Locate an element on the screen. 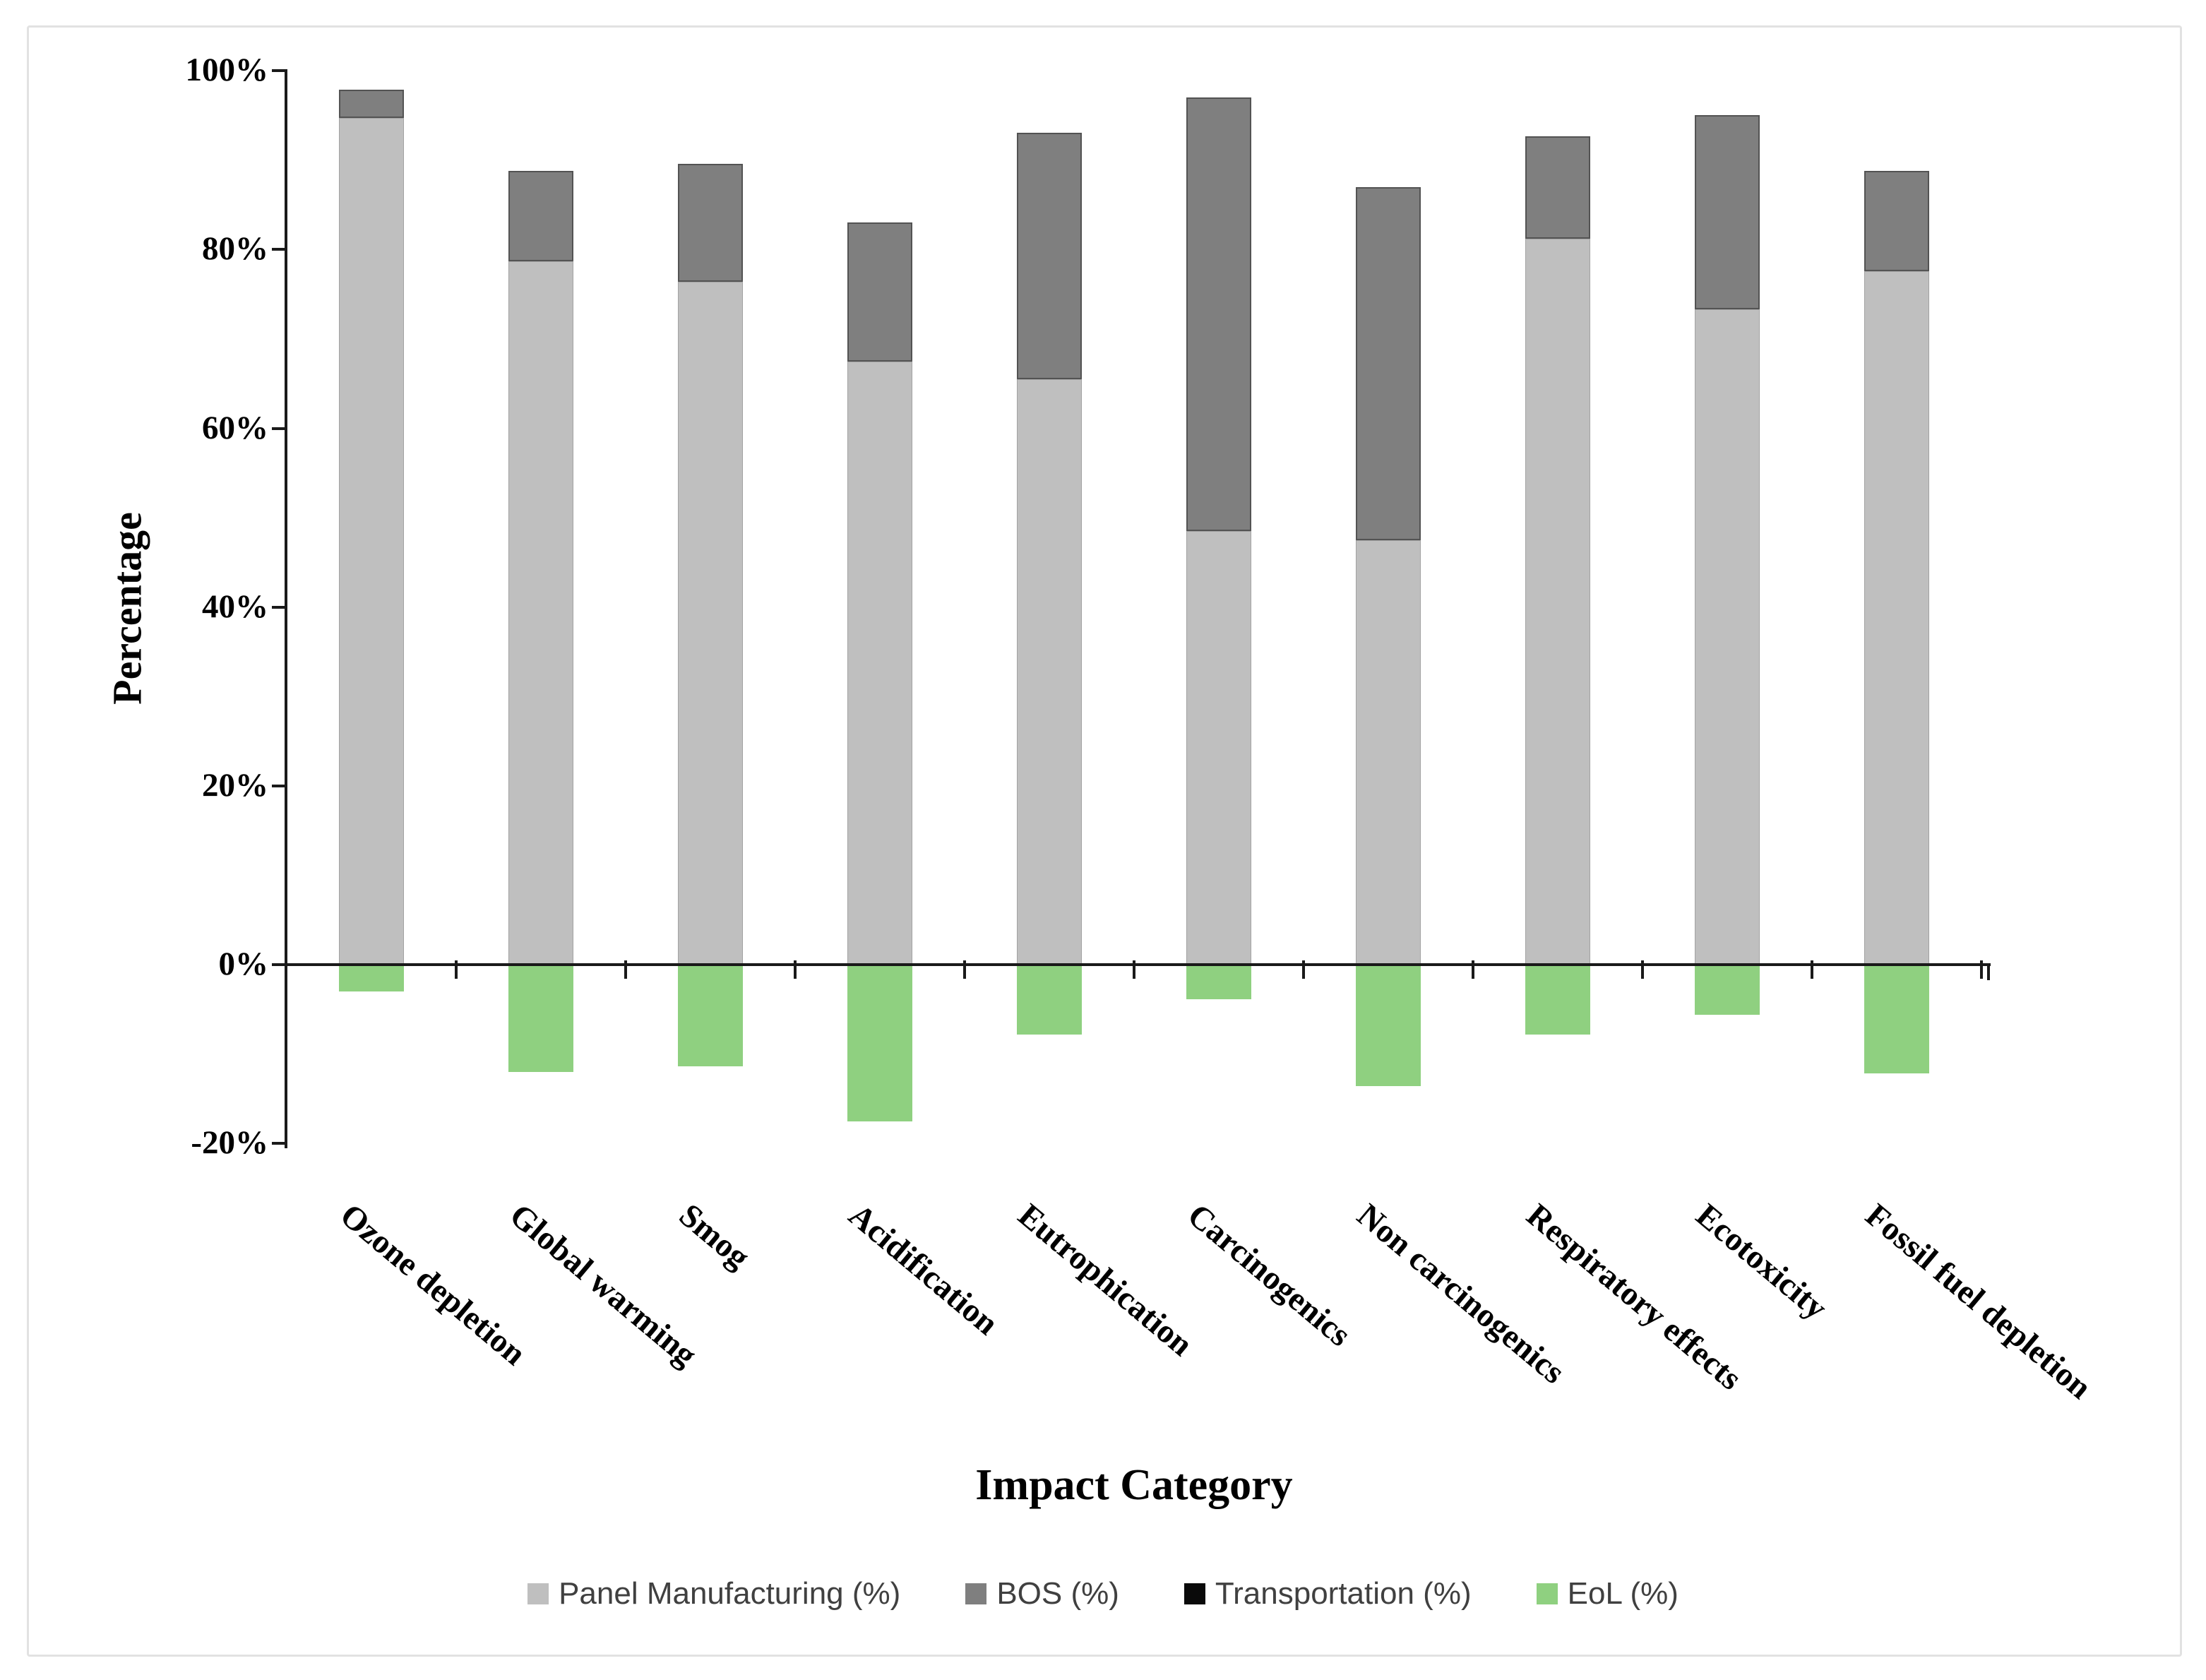 The height and width of the screenshot is (1680, 2206). y-tick-label: 60% is located at coordinates (235, 428).